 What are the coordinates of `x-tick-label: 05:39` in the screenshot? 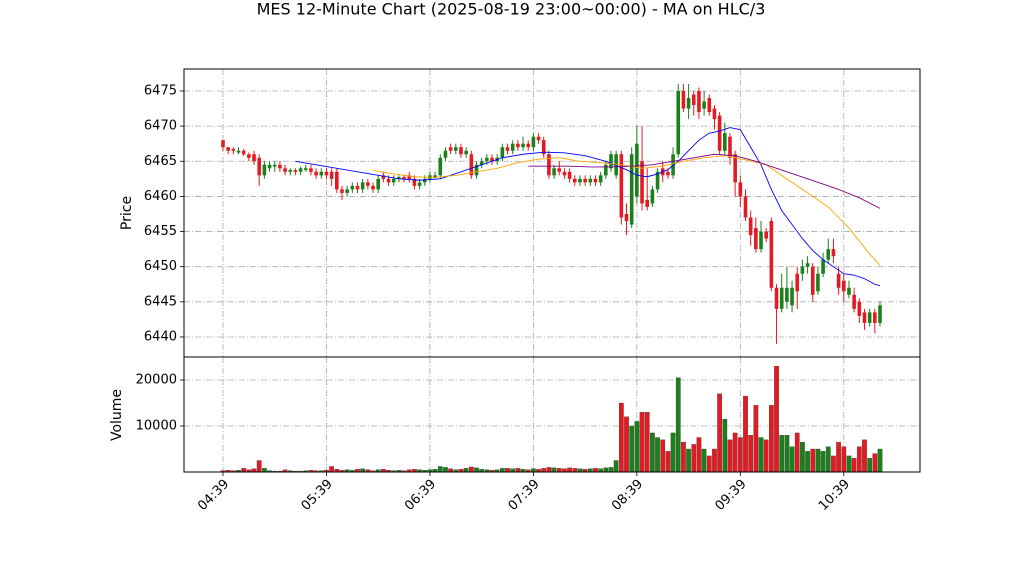 It's located at (317, 495).